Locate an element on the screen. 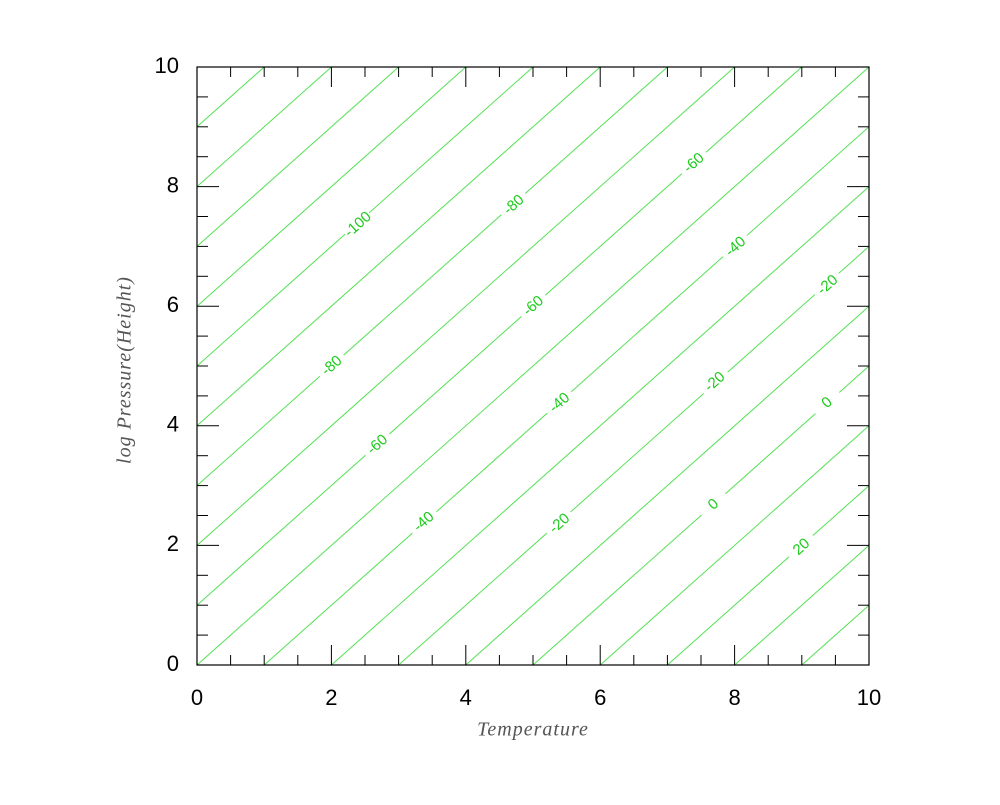 The image size is (1000, 805). x-tick-label: 8 is located at coordinates (734, 697).